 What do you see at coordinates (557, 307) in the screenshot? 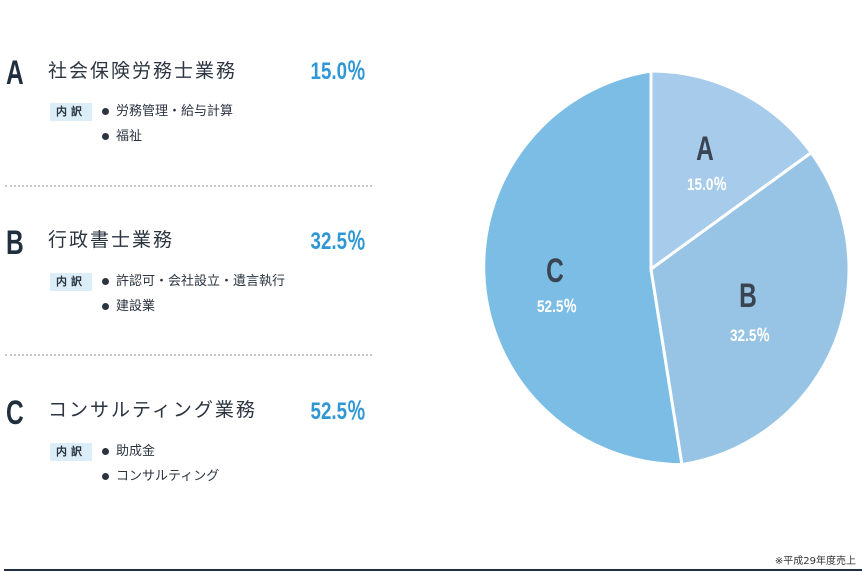
I see `pie-label-c-percent: 52.5％` at bounding box center [557, 307].